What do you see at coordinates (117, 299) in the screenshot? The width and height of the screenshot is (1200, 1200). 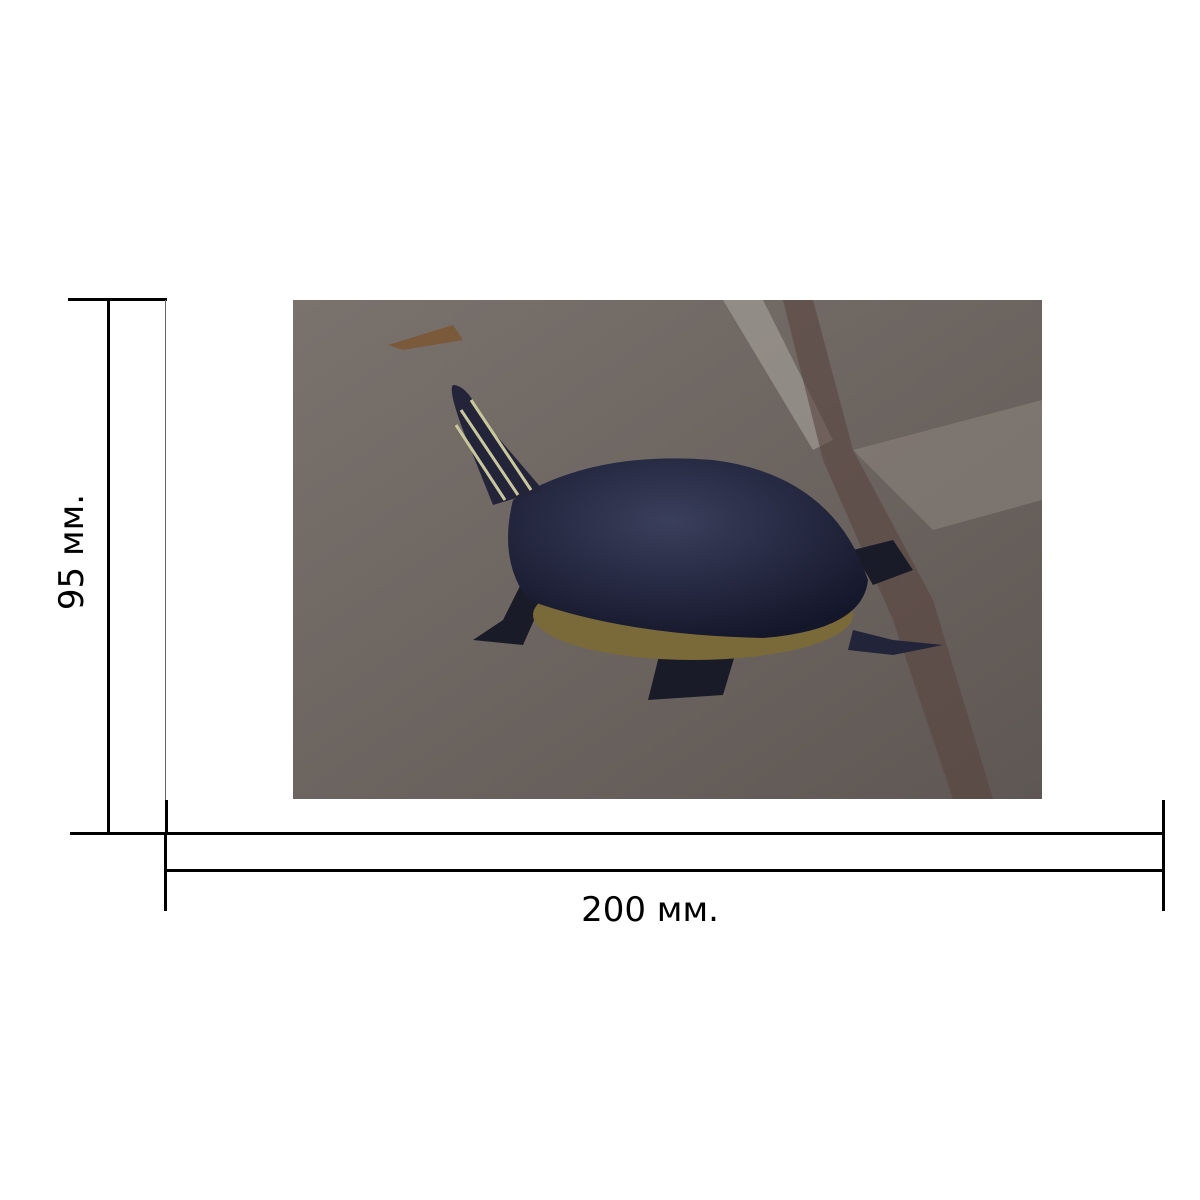 I see `dim-top-tick` at bounding box center [117, 299].